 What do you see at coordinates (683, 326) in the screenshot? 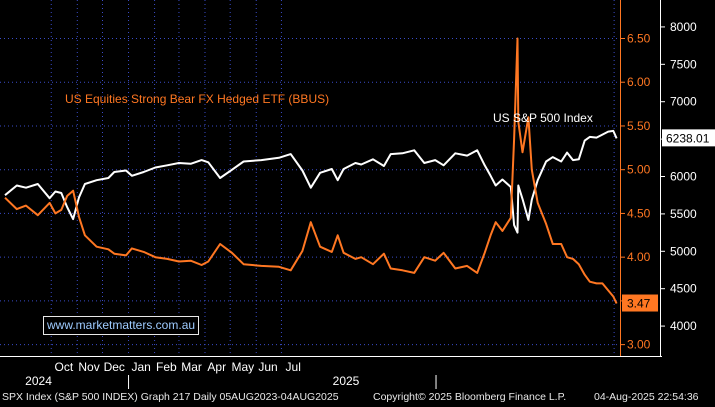
I see `right-tick-label: 4000` at bounding box center [683, 326].